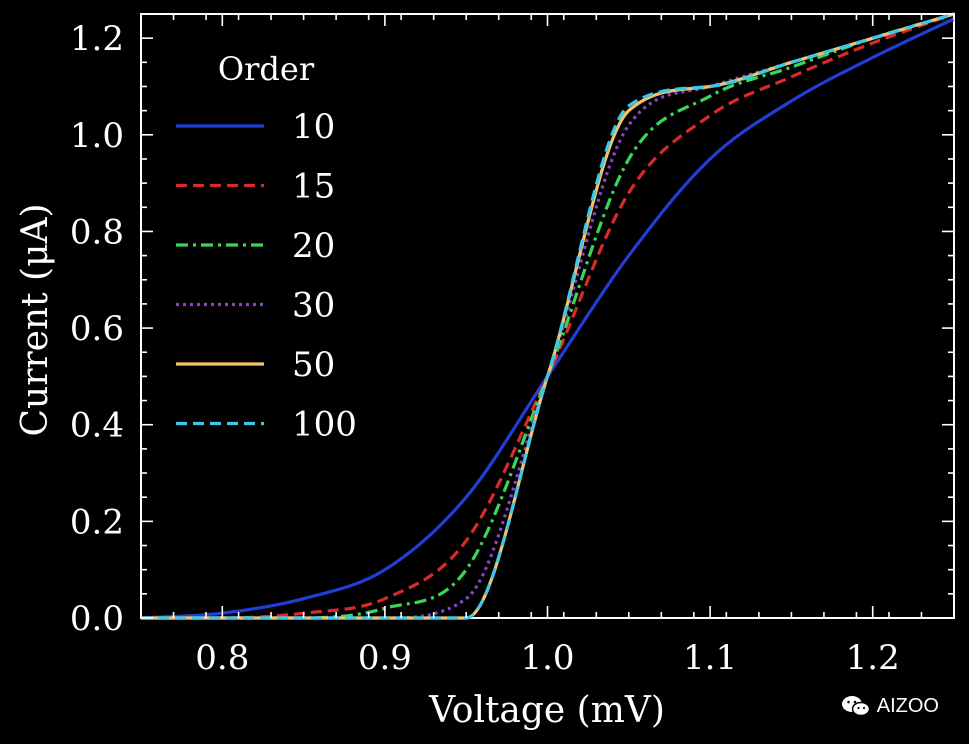 The height and width of the screenshot is (744, 969). What do you see at coordinates (97, 232) in the screenshot?
I see `y-tick-label: 0.8` at bounding box center [97, 232].